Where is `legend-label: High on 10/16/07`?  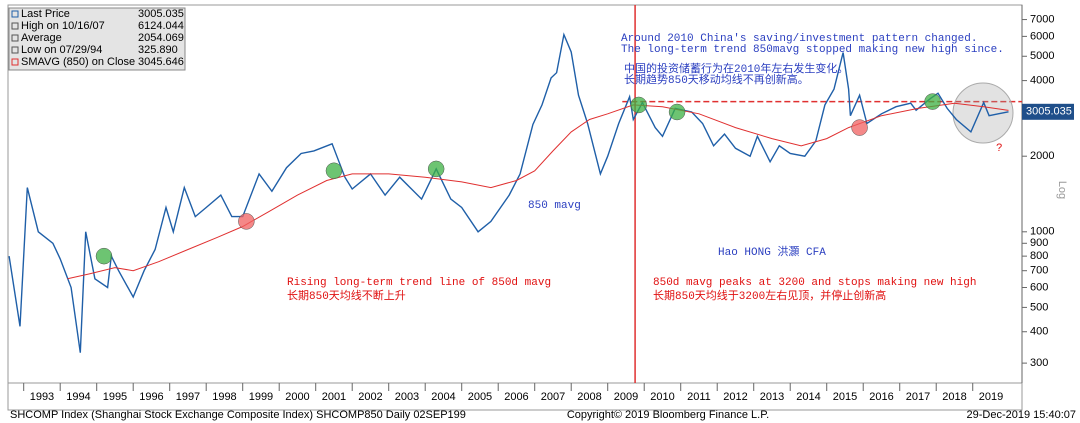 legend-label: High on 10/16/07 is located at coordinates (63, 26).